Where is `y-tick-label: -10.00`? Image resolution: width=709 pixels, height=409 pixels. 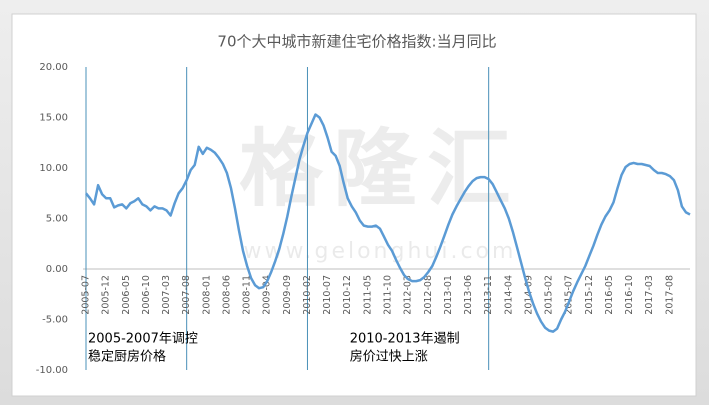 y-tick-label: -10.00 is located at coordinates (52, 370).